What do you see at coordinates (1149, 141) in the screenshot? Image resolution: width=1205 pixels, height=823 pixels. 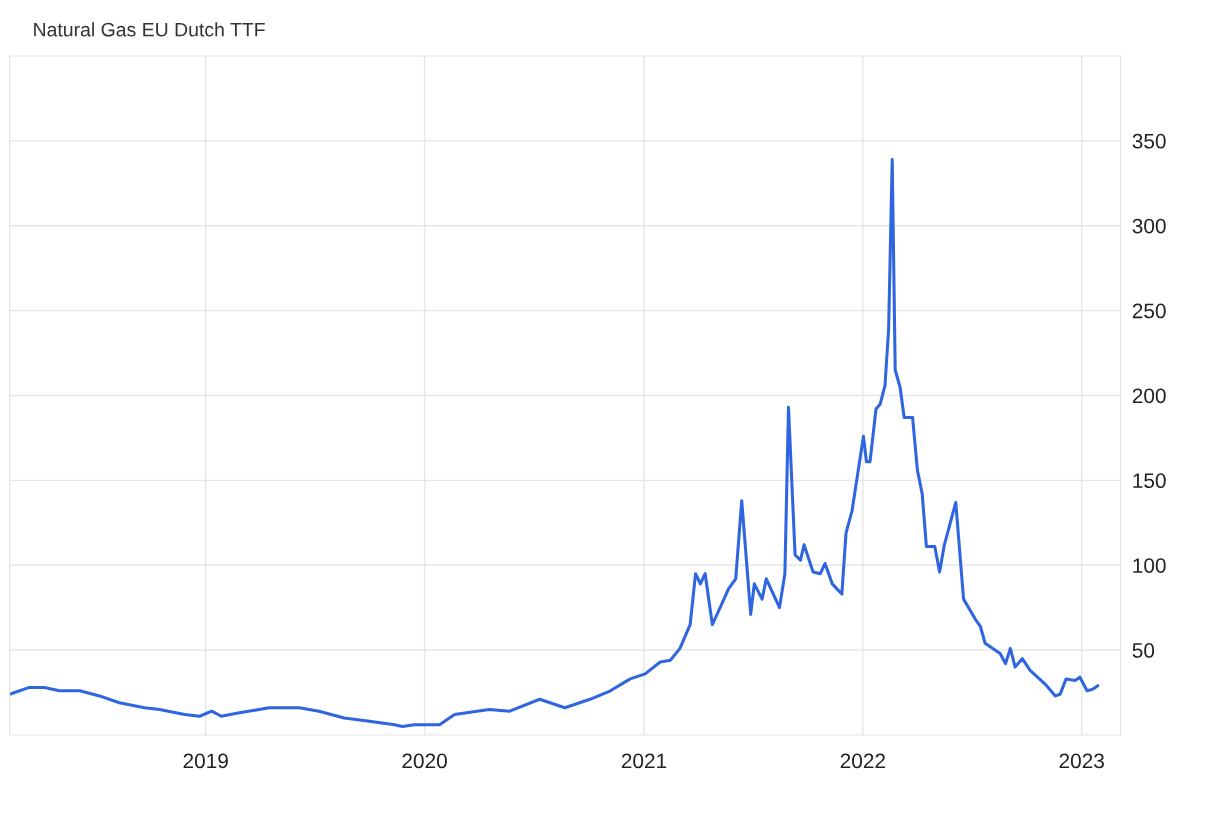 I see `y-tick-label: 350` at bounding box center [1149, 141].